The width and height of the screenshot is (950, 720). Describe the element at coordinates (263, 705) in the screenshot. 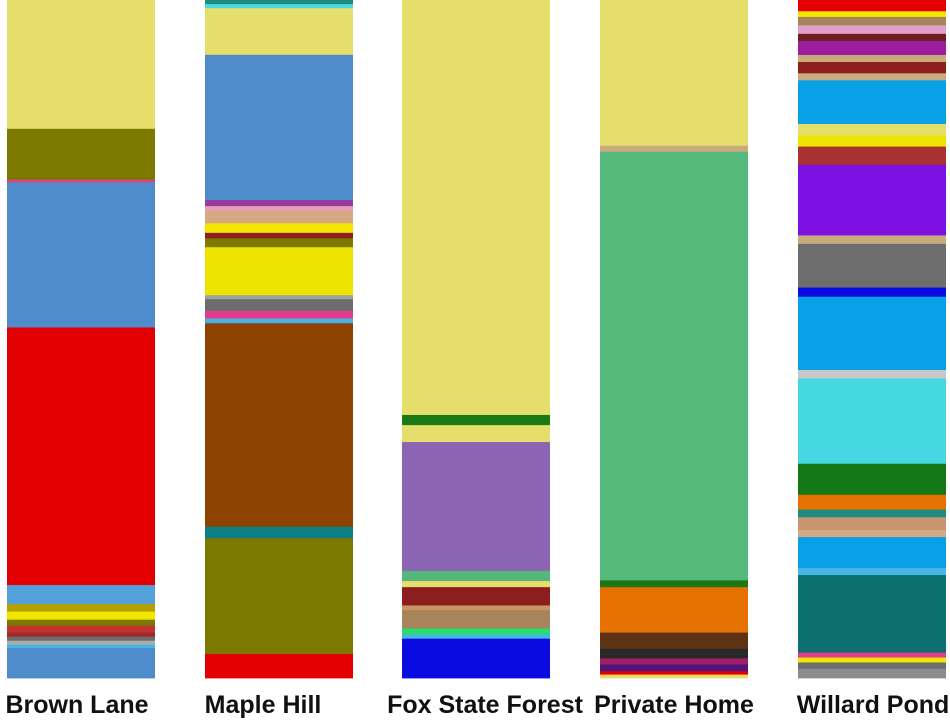

I see `category-label-maple-hill: Maple Hill` at that location.